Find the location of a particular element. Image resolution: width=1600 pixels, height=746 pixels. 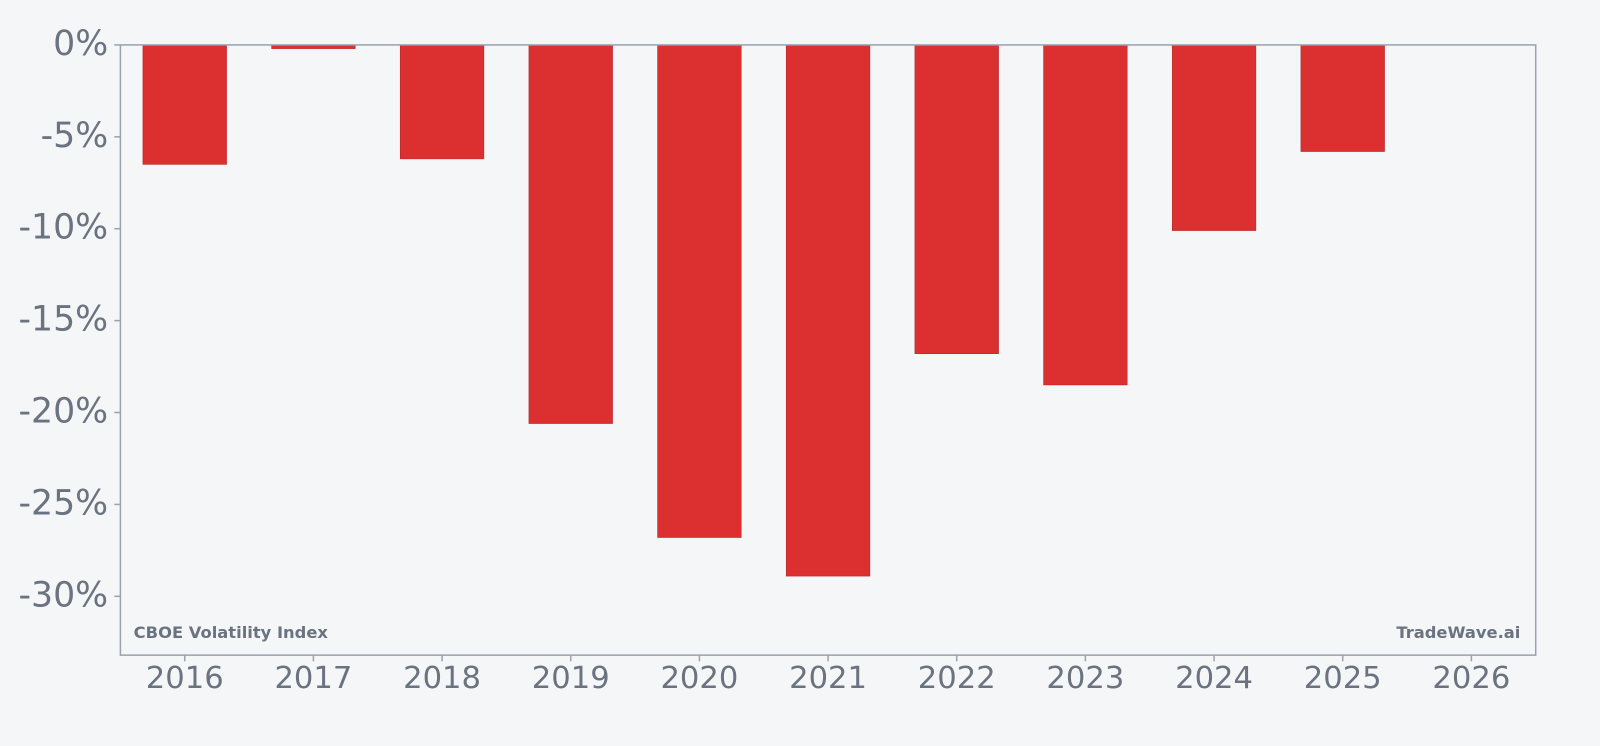

x-tick-label: 2017 is located at coordinates (313, 678).